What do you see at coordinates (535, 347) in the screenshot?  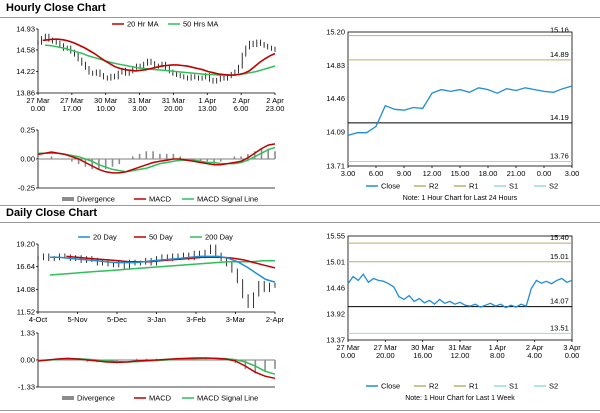 I see `daily-week-x-tick-label: 2 Apr` at bounding box center [535, 347].